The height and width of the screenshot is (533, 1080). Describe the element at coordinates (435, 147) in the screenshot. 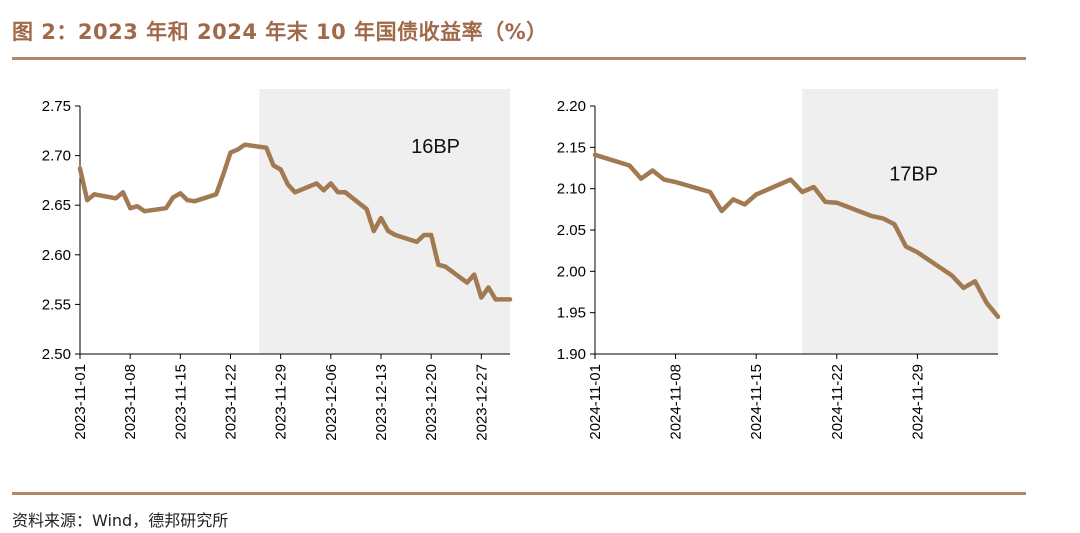

I see `bp-annotation: 16BP` at that location.